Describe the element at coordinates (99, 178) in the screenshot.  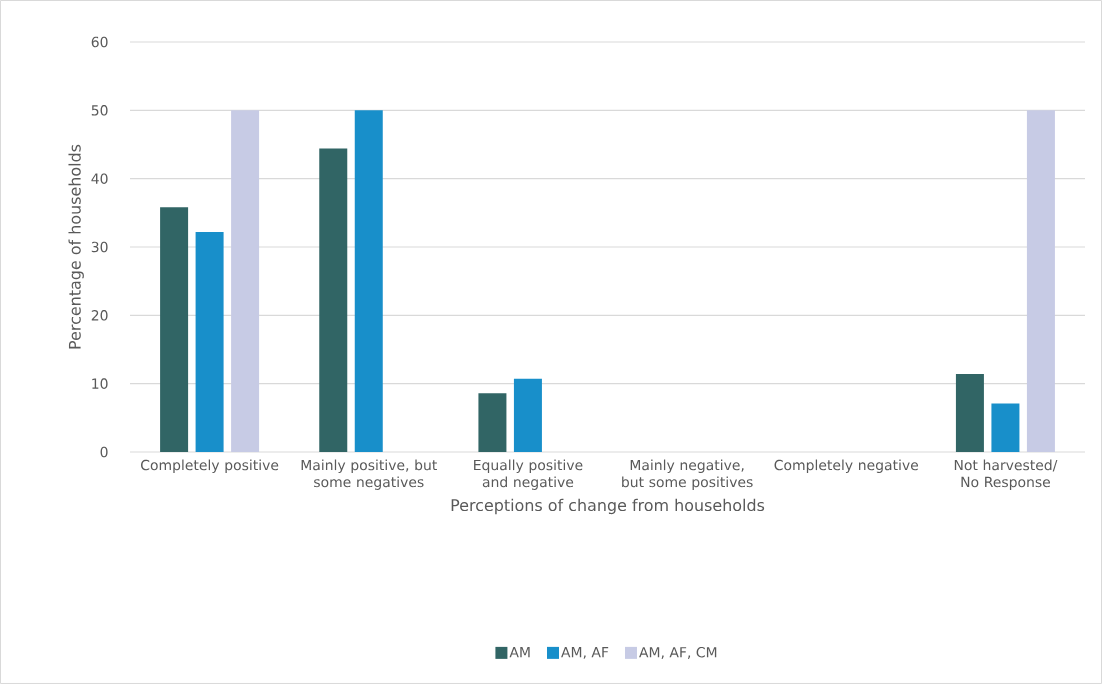
I see `y-tick-label: 40` at that location.